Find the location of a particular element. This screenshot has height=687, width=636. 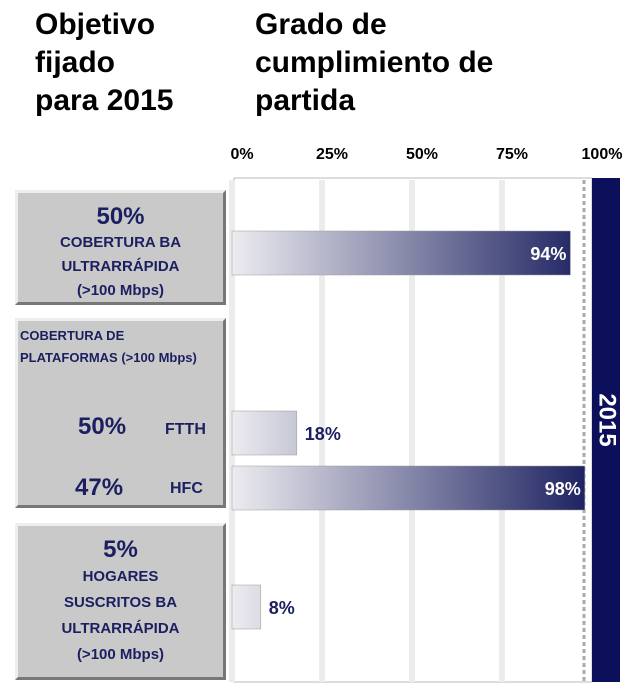

header-line: cumplimiento de is located at coordinates (374, 62).